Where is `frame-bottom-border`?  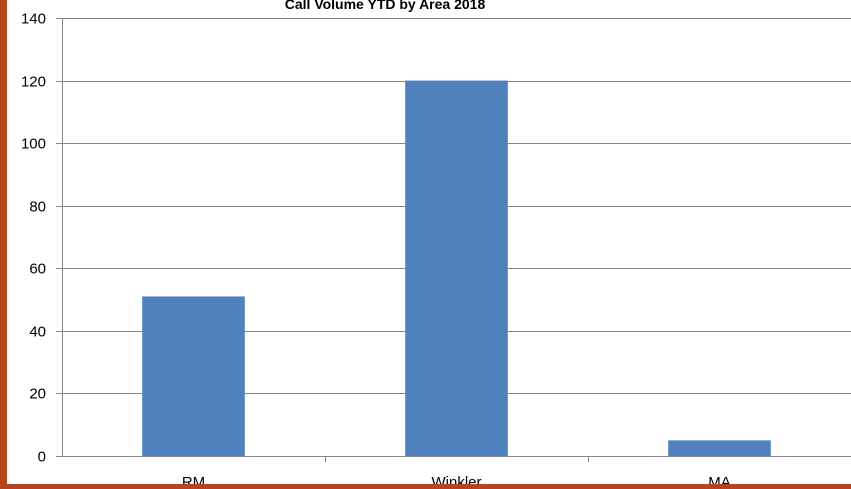 frame-bottom-border is located at coordinates (425, 486).